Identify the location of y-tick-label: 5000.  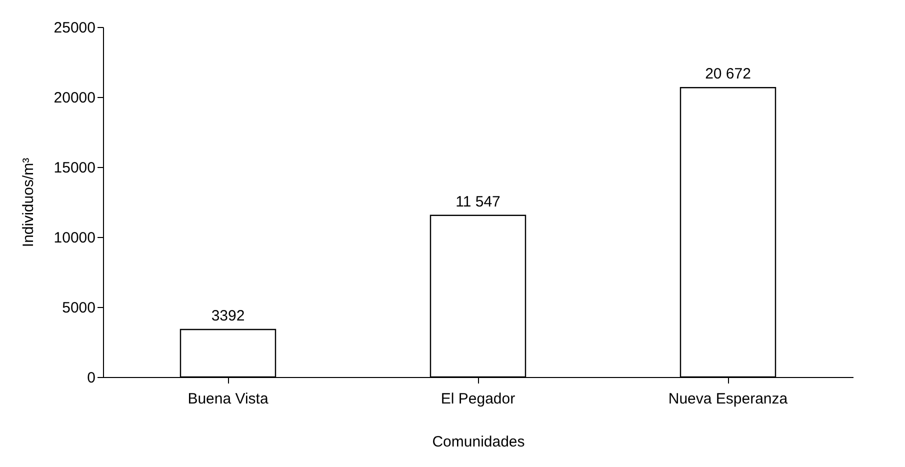
(79, 308).